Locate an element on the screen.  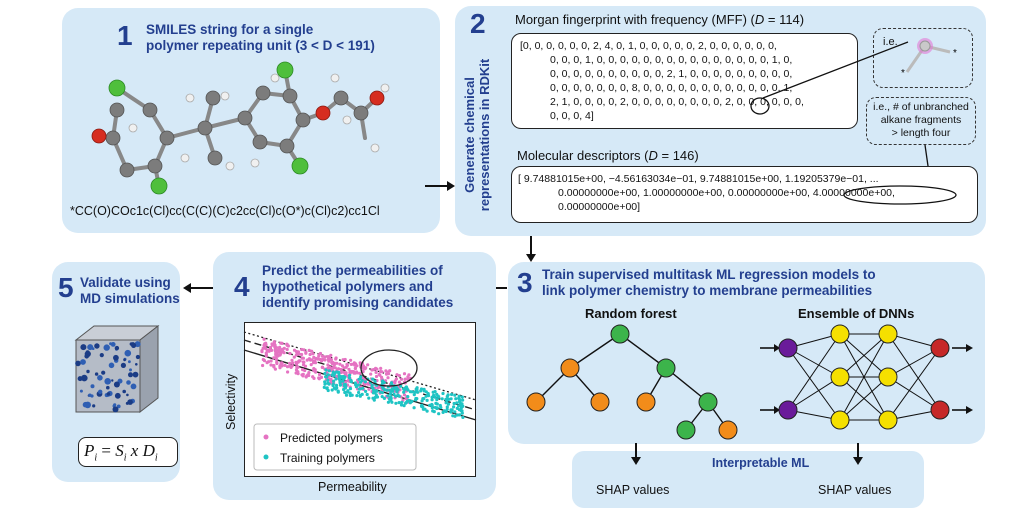
interpretable-ml-label: Interpretable ML is located at coordinates (761, 463).